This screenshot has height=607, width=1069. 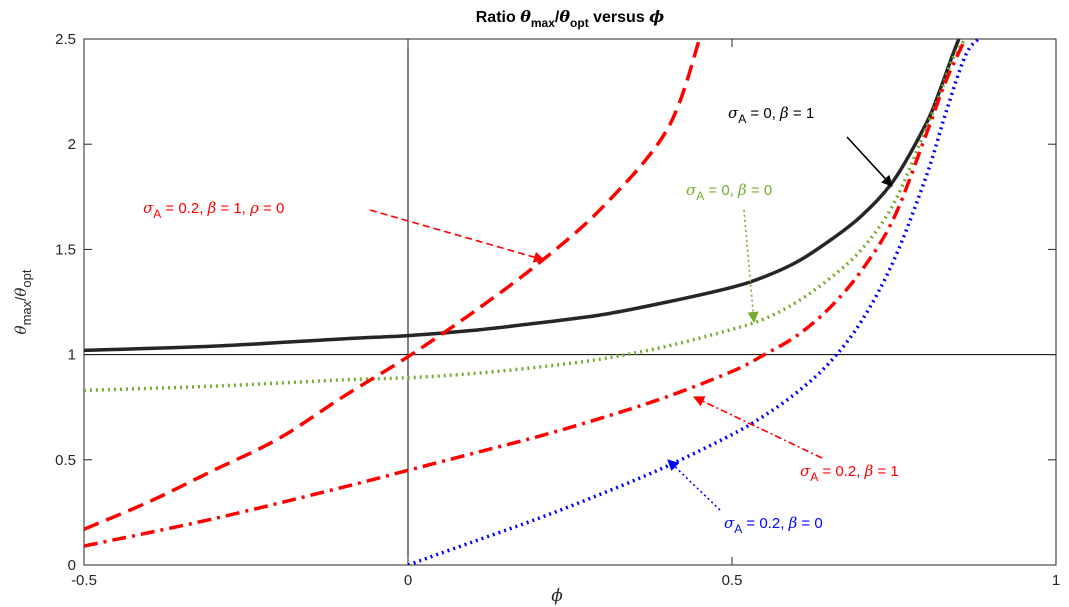 What do you see at coordinates (751, 266) in the screenshot?
I see `annotation-arrow-green` at bounding box center [751, 266].